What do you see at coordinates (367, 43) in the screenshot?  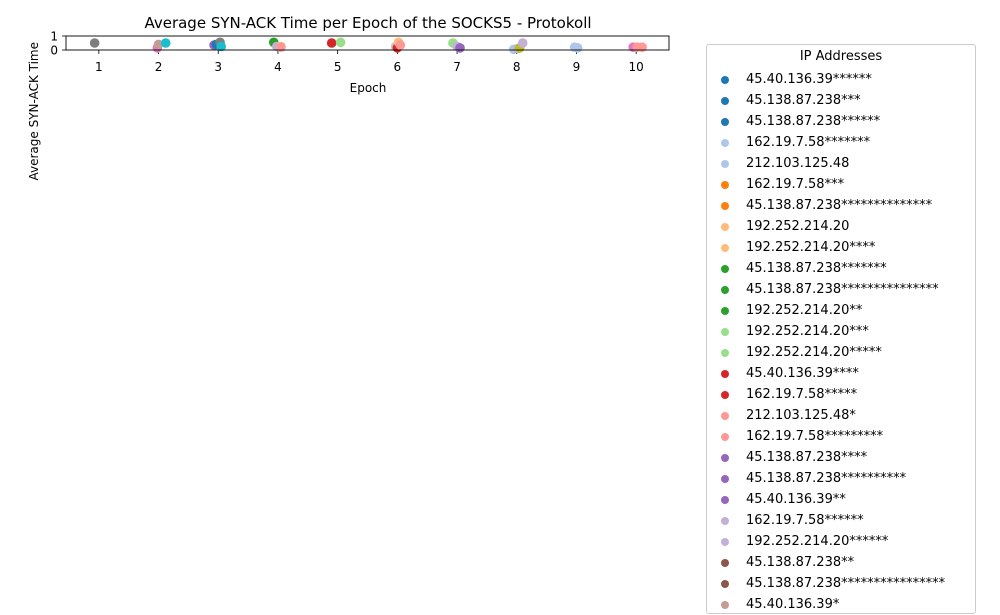 I see `plot-frame` at bounding box center [367, 43].